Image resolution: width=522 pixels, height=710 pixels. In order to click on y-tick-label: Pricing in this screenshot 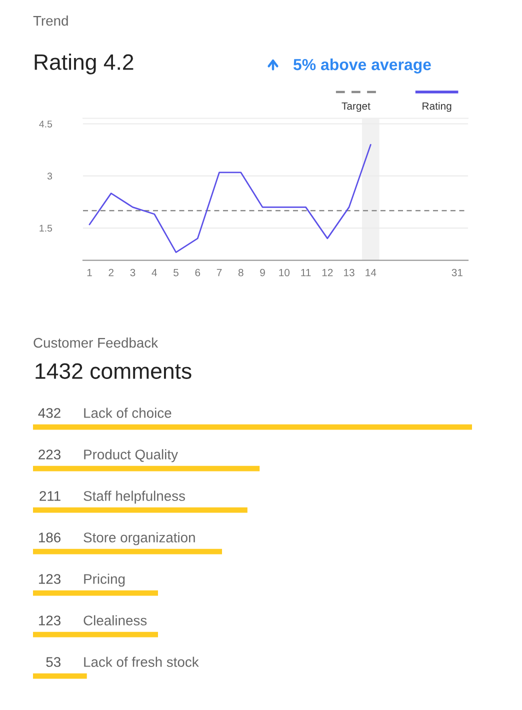, I will do `click(104, 580)`.